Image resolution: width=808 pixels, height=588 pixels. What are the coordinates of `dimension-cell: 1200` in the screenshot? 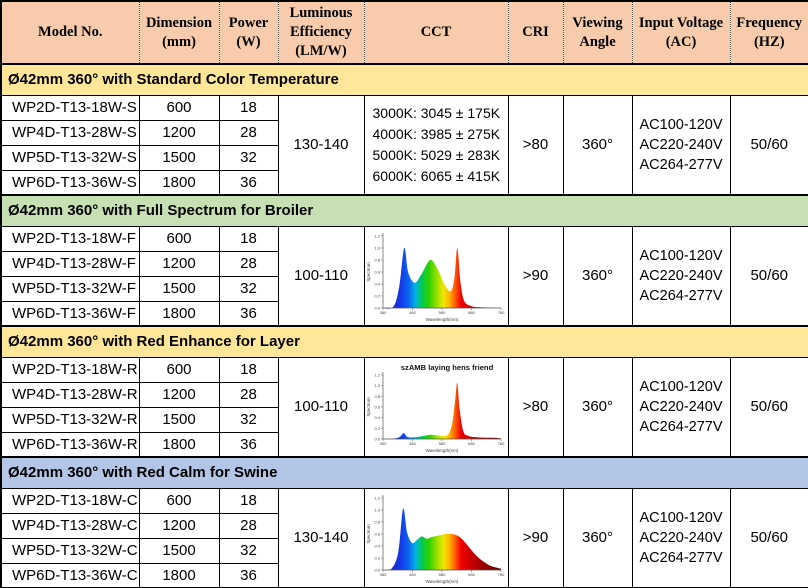 It's located at (179, 525).